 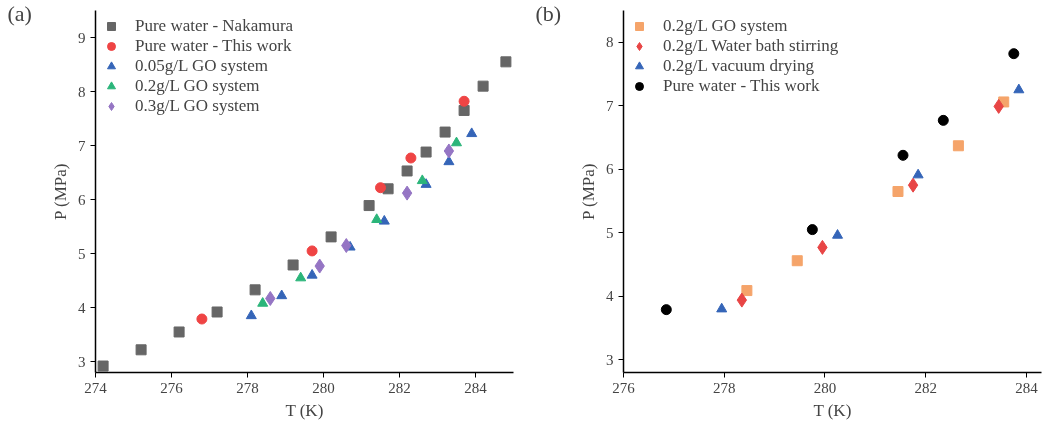 What do you see at coordinates (214, 26) in the screenshot?
I see `legend-label: Pure water - Nakamura` at bounding box center [214, 26].